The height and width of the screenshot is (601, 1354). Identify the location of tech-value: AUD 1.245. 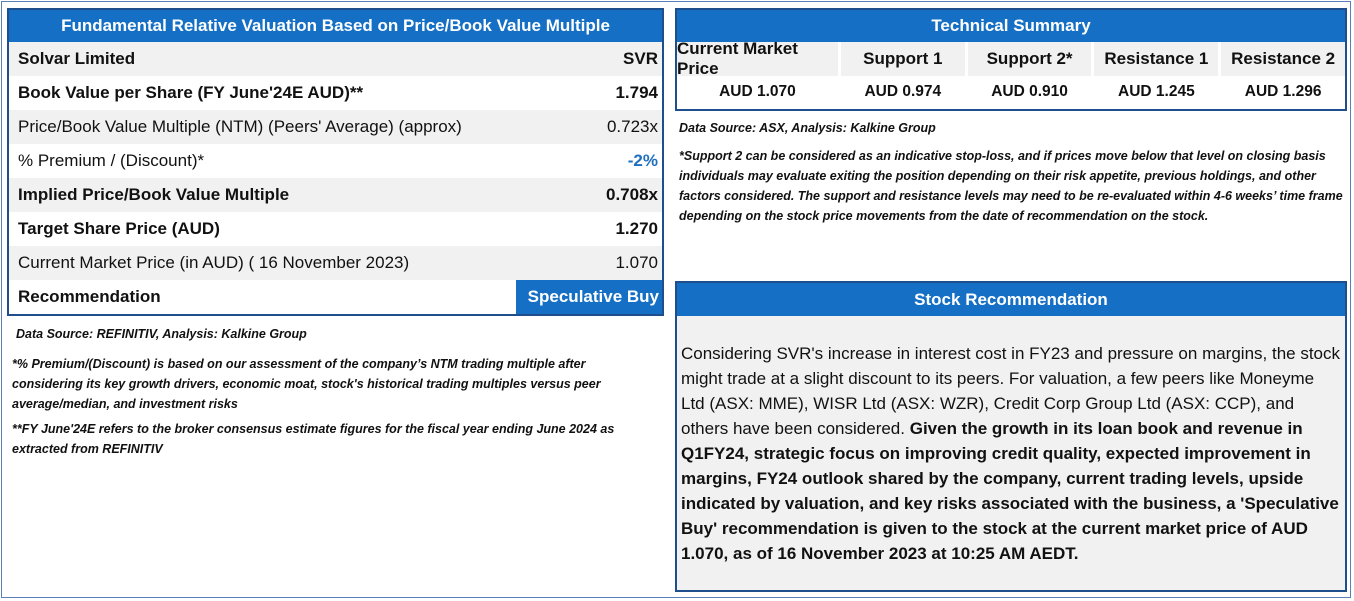
(1156, 91).